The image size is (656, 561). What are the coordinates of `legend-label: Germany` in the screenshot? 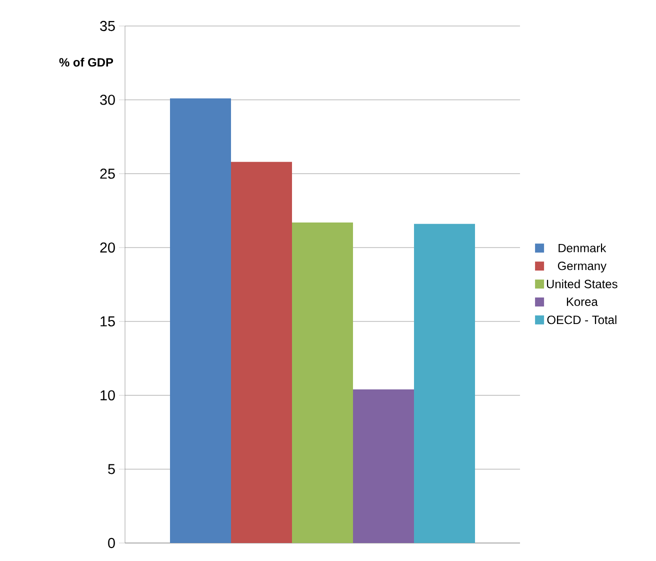 It's located at (582, 267).